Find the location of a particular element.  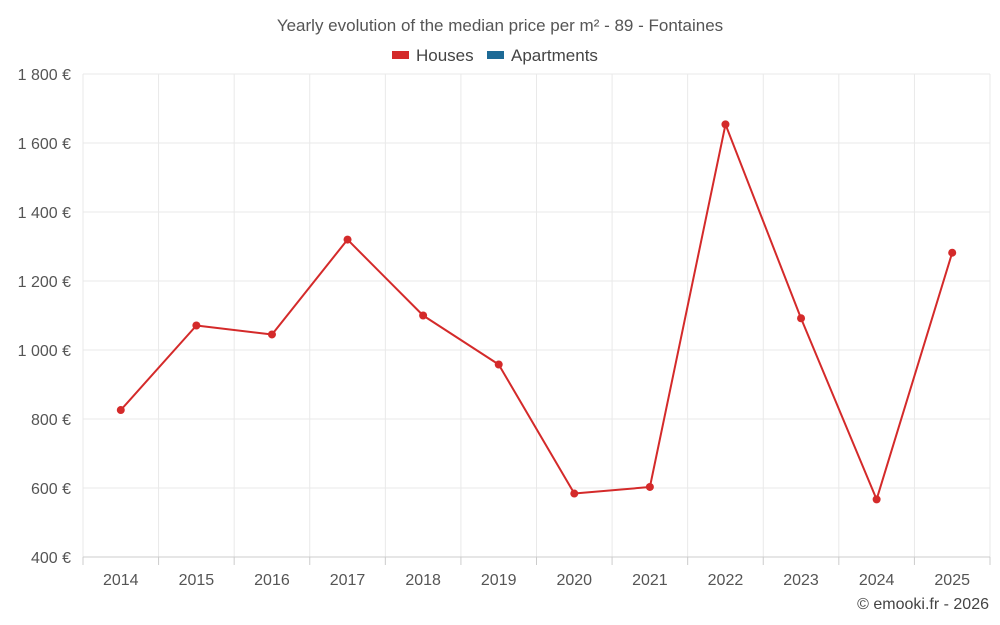

legend-label-apartments: Apartments is located at coordinates (554, 55).